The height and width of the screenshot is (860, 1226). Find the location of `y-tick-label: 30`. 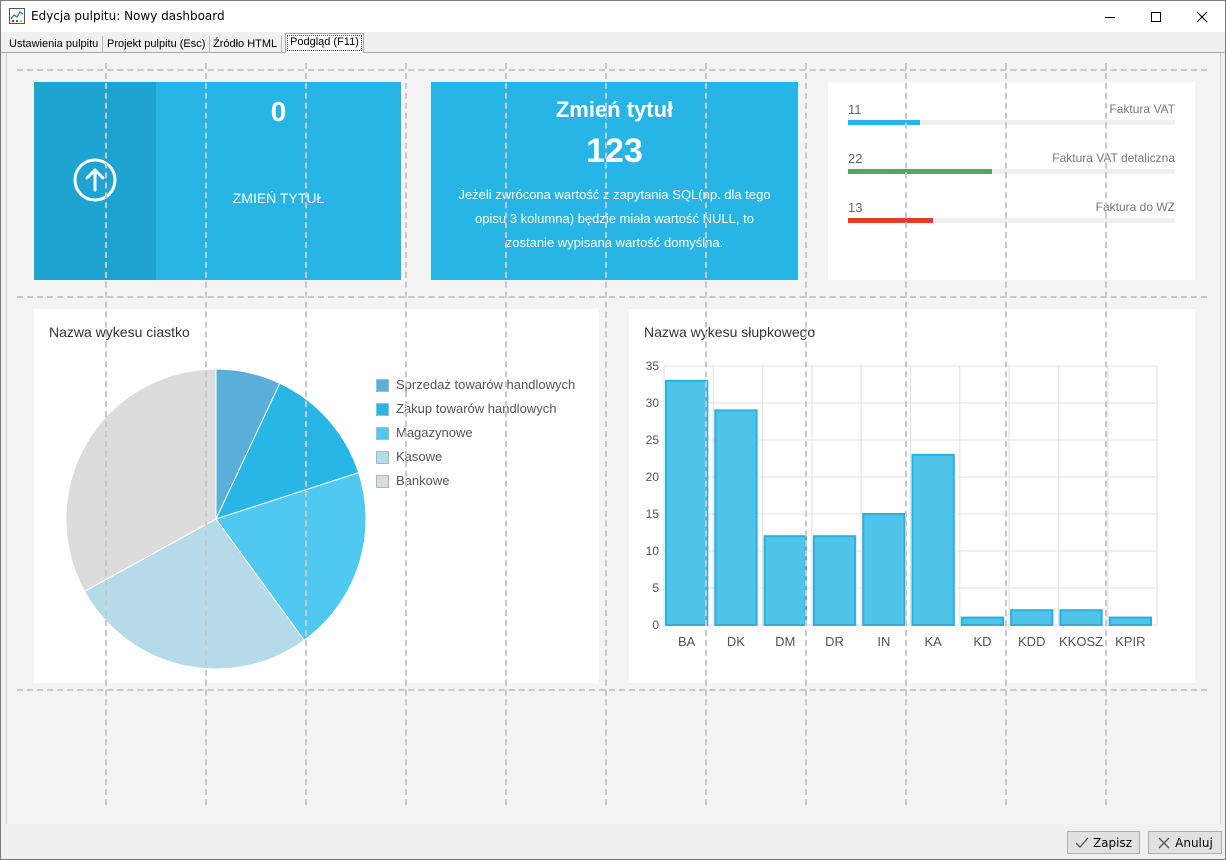

y-tick-label: 30 is located at coordinates (653, 403).